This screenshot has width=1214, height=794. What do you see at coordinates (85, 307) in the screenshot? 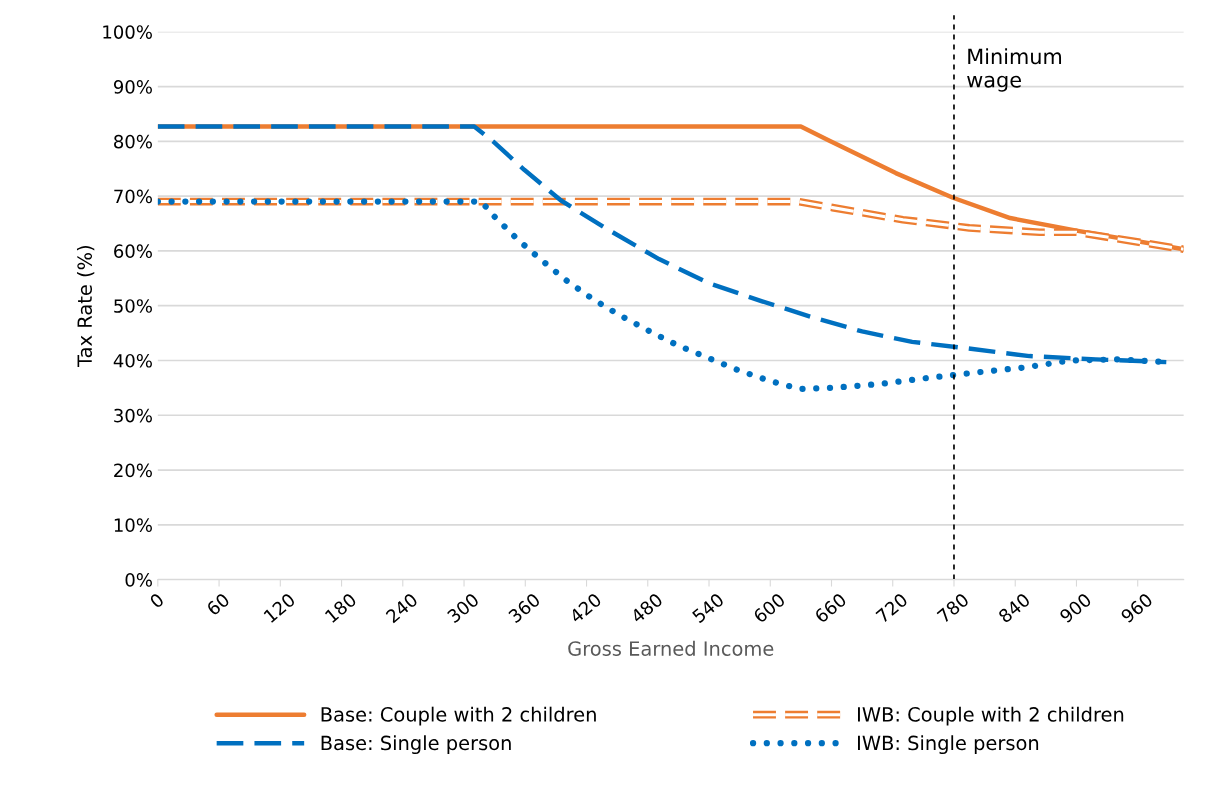
I see `y-axis-title: Tax Rate (%)` at bounding box center [85, 307].